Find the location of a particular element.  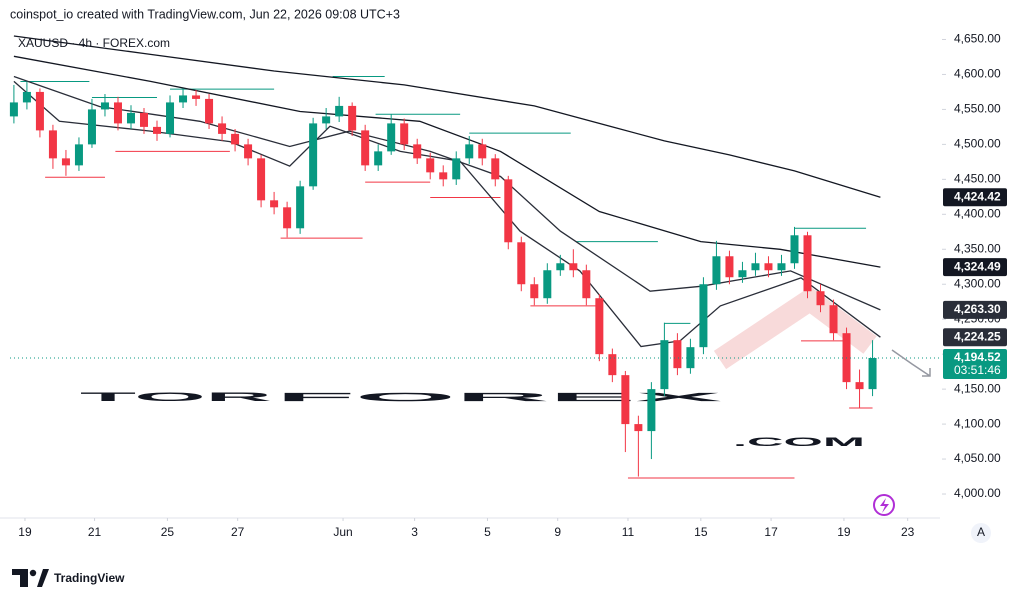

alert-icon is located at coordinates (884, 505).